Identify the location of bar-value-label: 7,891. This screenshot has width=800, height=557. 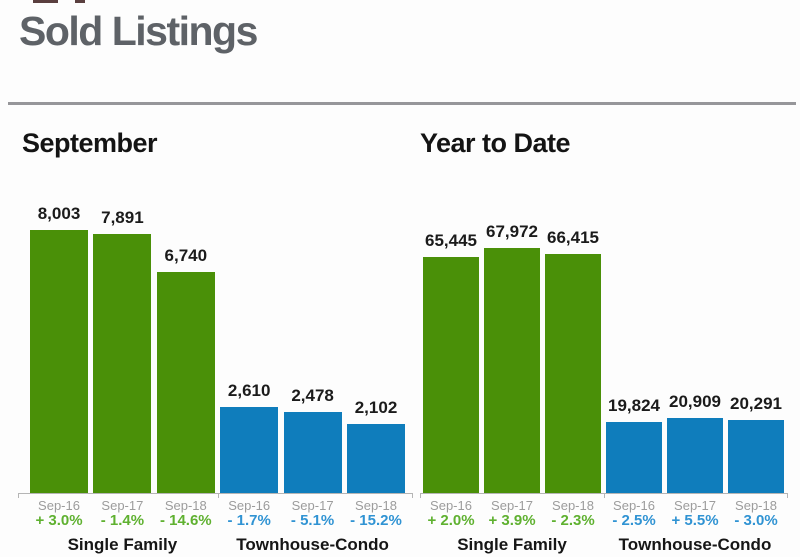
(122, 217).